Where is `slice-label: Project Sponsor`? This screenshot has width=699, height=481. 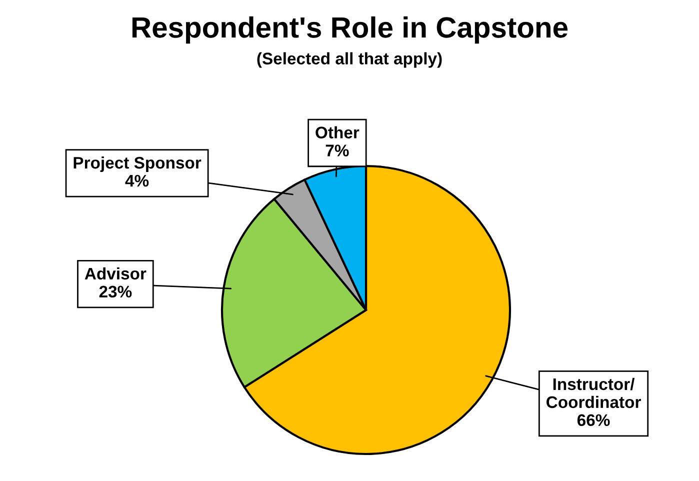 slice-label: Project Sponsor is located at coordinates (138, 164).